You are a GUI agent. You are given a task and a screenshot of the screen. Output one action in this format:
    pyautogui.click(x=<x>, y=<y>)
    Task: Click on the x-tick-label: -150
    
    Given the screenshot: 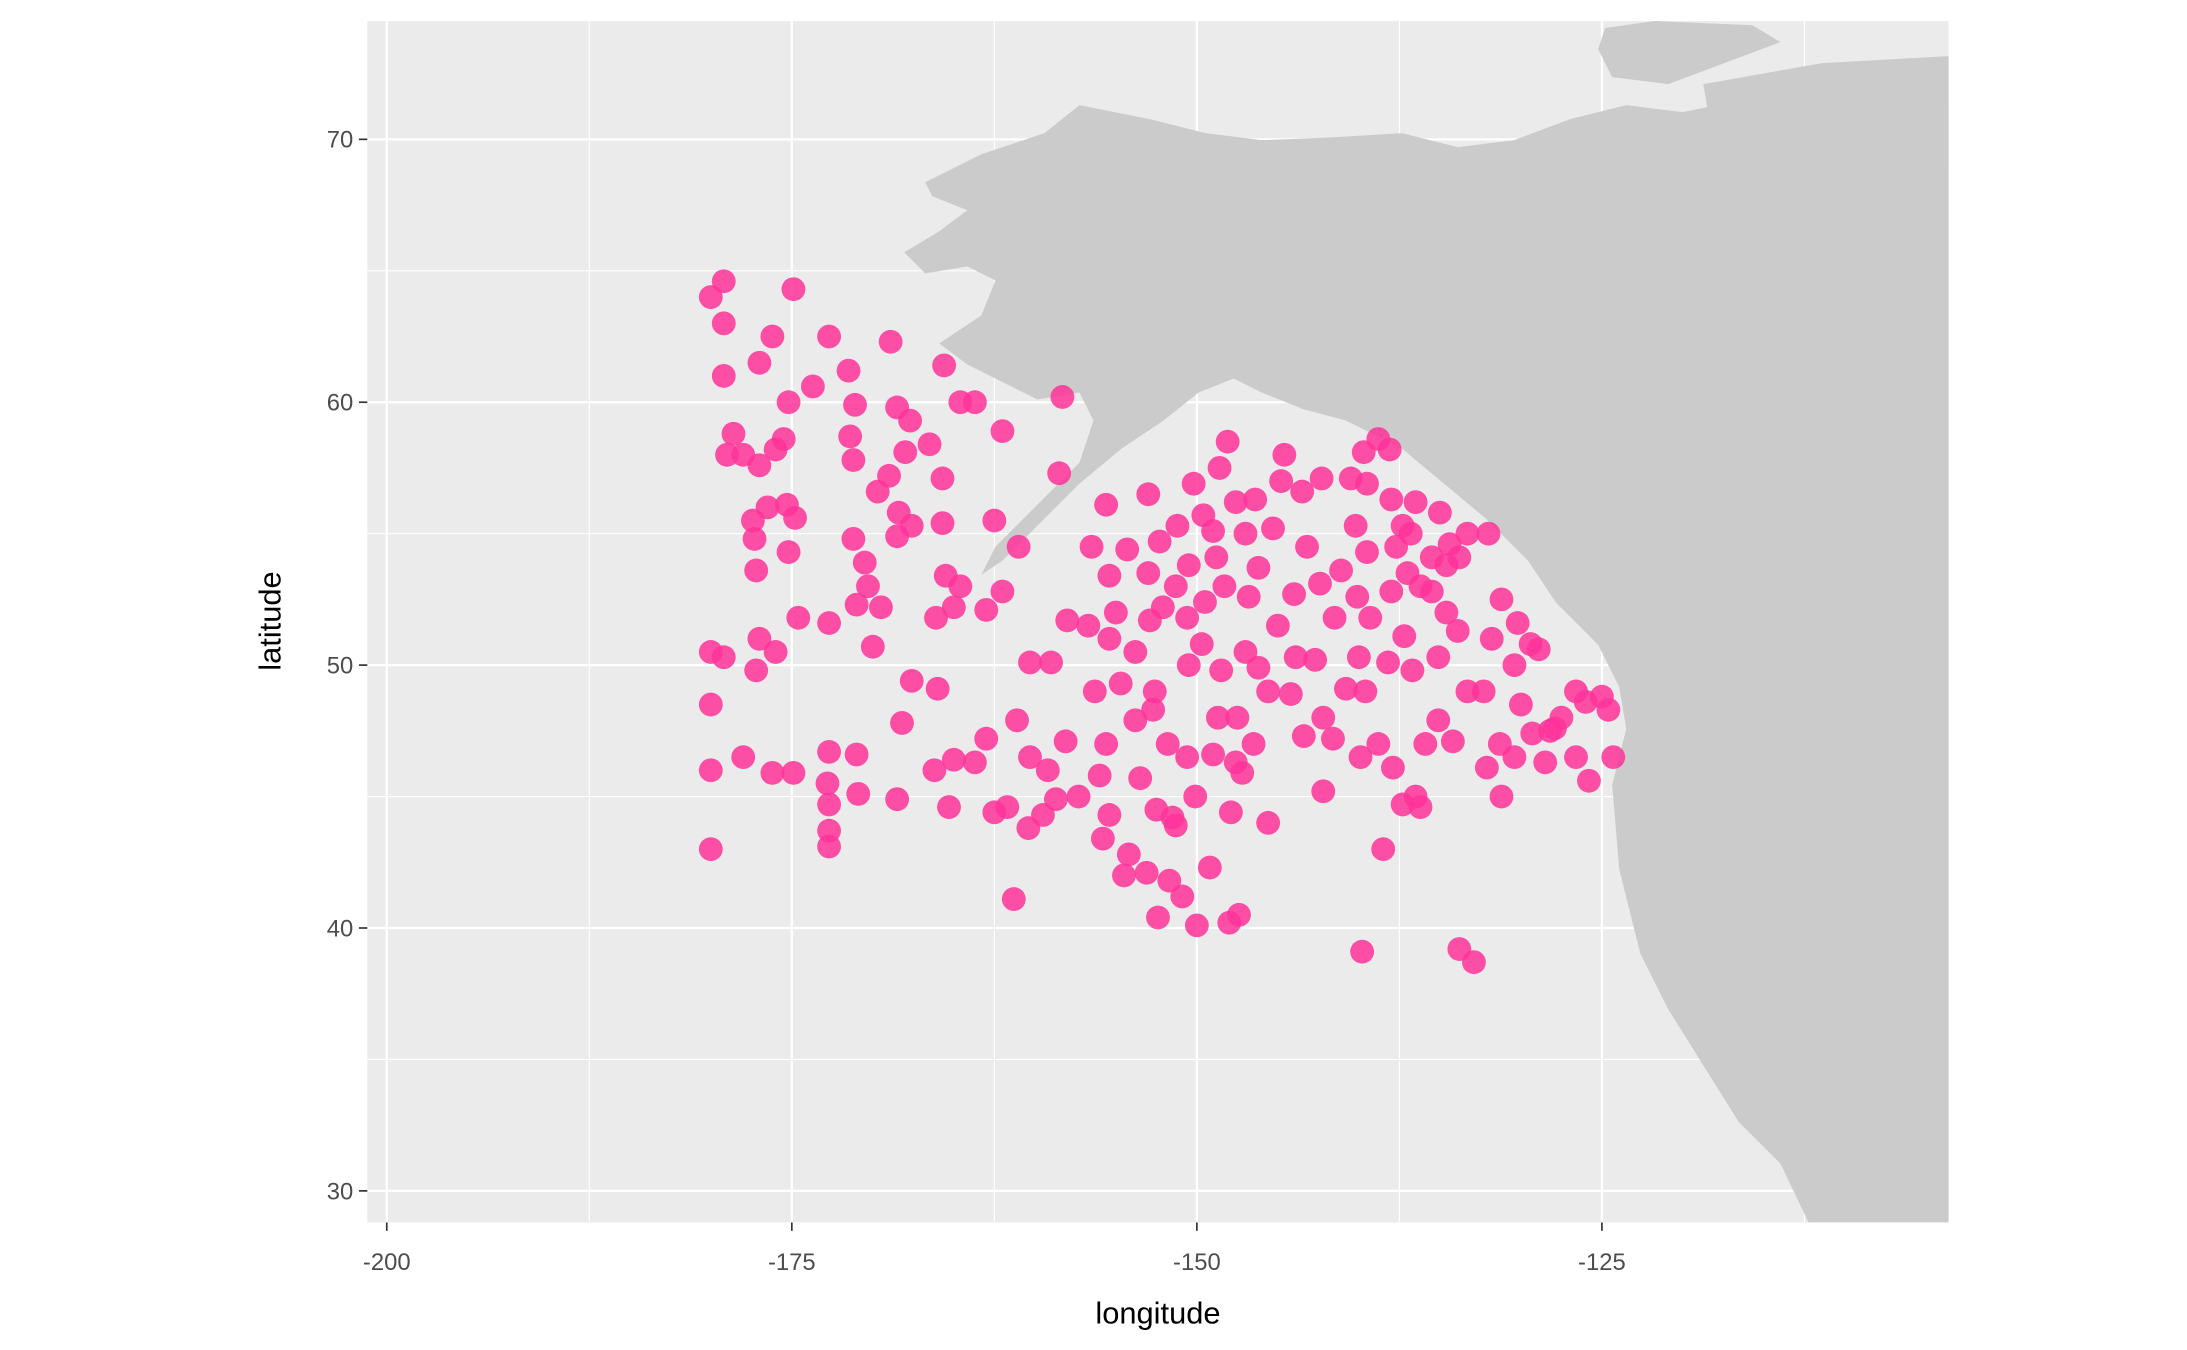 What is the action you would take?
    pyautogui.click(x=1197, y=1262)
    